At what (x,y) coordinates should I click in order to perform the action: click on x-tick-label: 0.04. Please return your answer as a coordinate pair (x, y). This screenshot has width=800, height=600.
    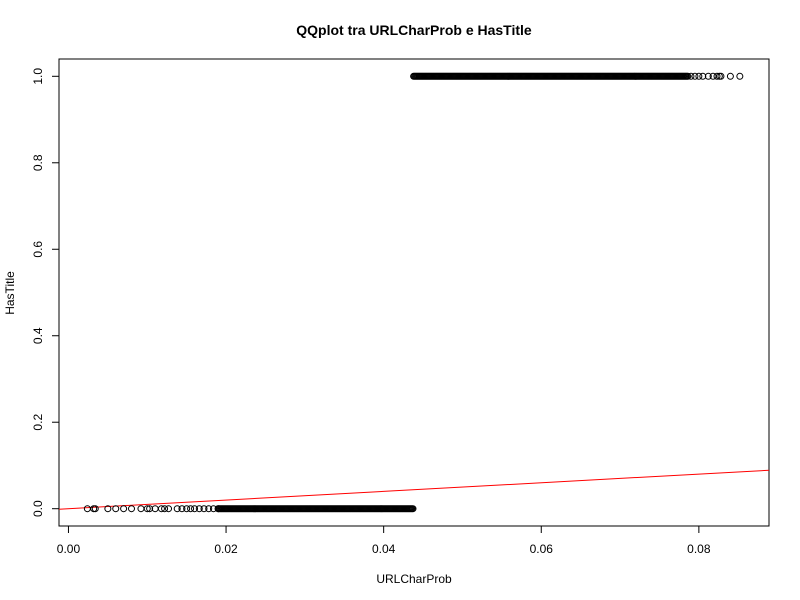
    Looking at the image, I should click on (384, 549).